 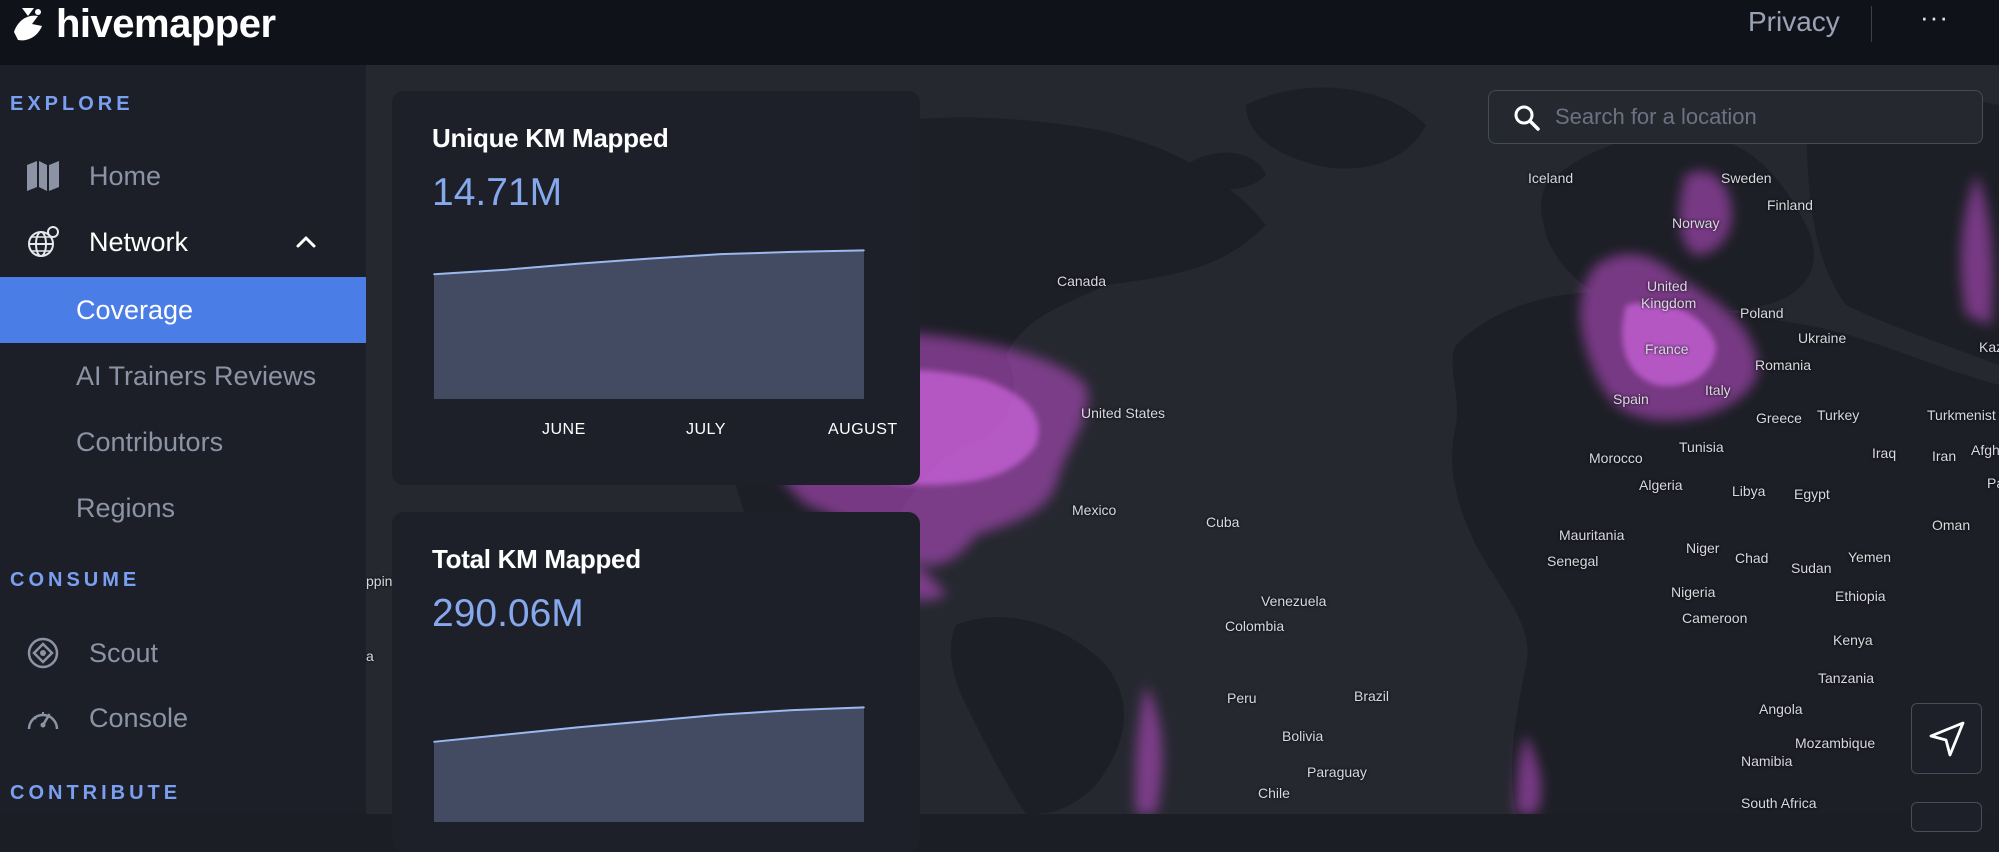 I want to click on map-label: United, so click(x=1667, y=286).